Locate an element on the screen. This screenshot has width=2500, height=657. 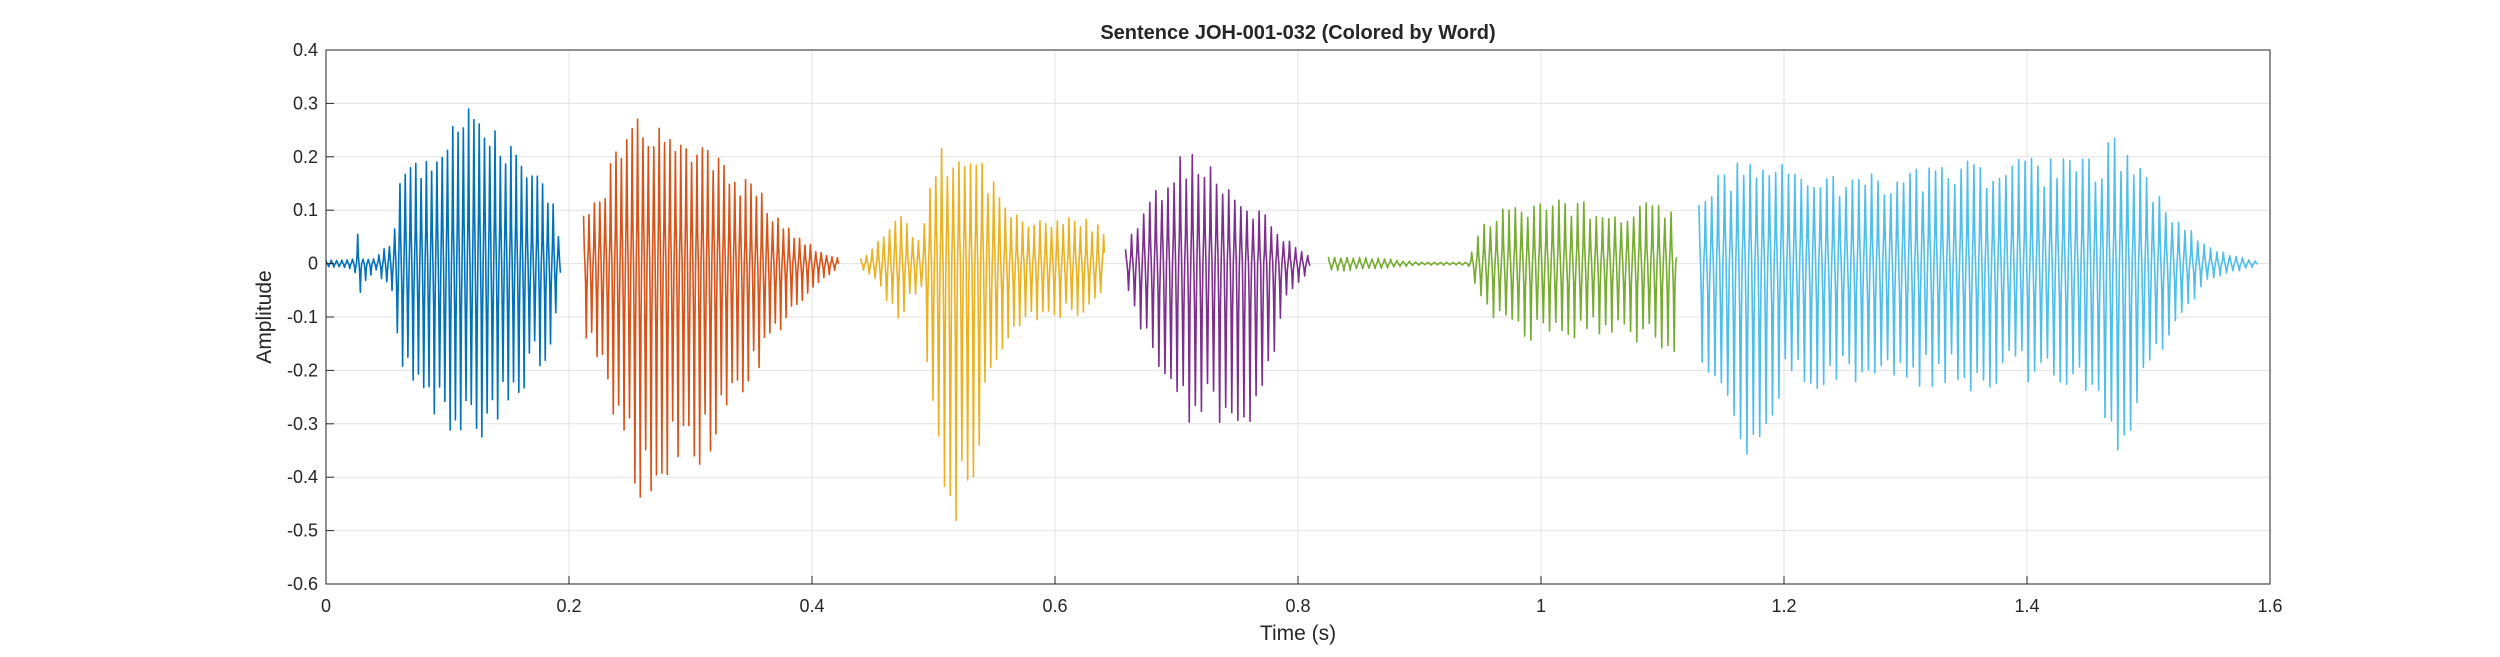
y-axis-label: Amplitude is located at coordinates (264, 316).